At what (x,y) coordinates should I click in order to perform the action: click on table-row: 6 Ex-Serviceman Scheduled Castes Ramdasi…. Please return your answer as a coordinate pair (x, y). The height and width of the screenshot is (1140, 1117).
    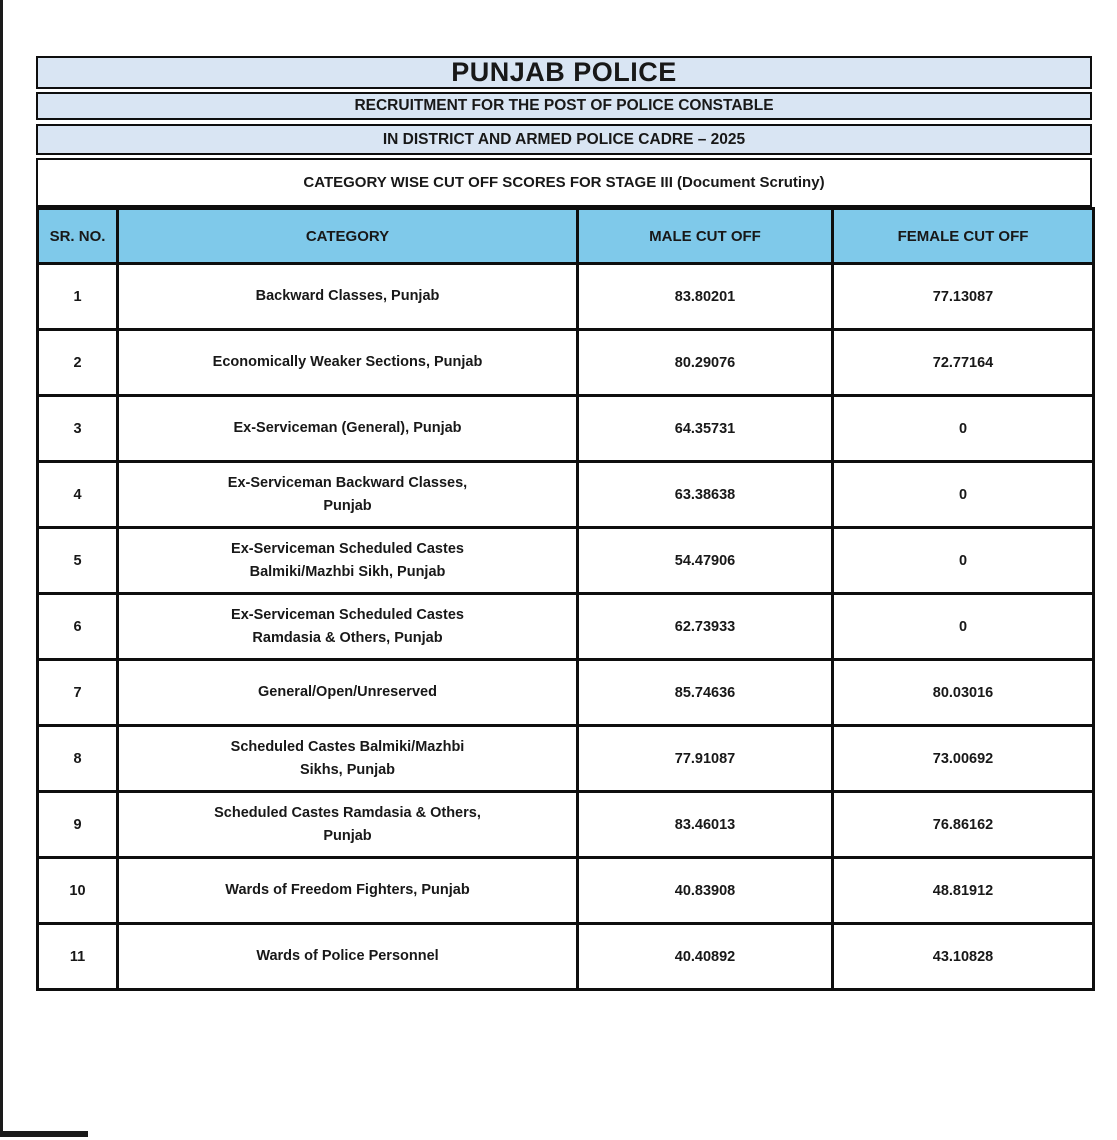
    Looking at the image, I should click on (565, 626).